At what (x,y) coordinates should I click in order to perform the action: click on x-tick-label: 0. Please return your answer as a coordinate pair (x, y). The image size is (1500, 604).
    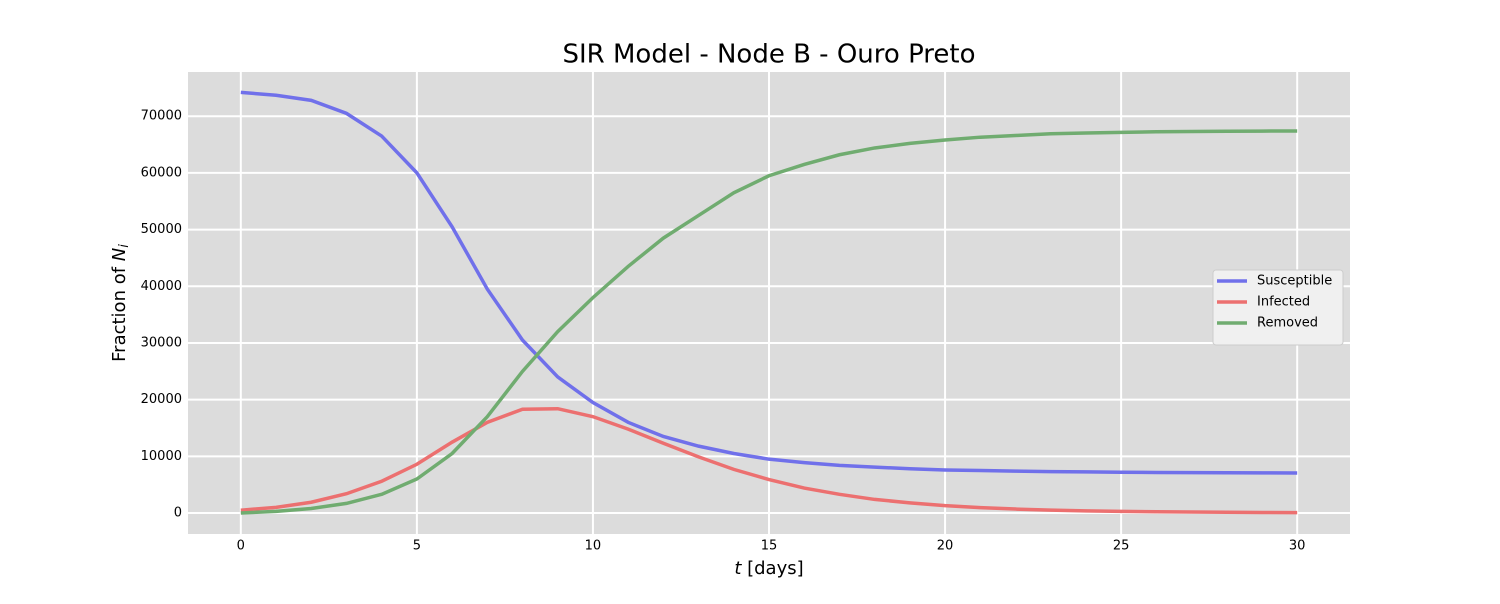
    Looking at the image, I should click on (241, 546).